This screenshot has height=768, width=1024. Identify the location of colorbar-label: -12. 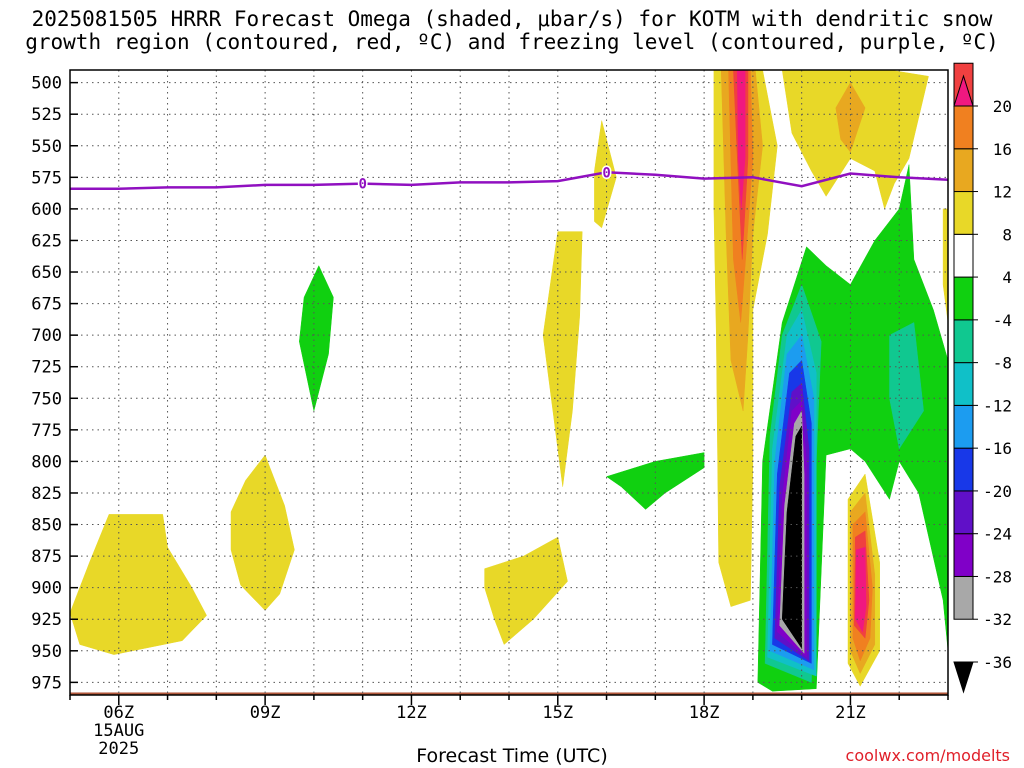
(997, 405).